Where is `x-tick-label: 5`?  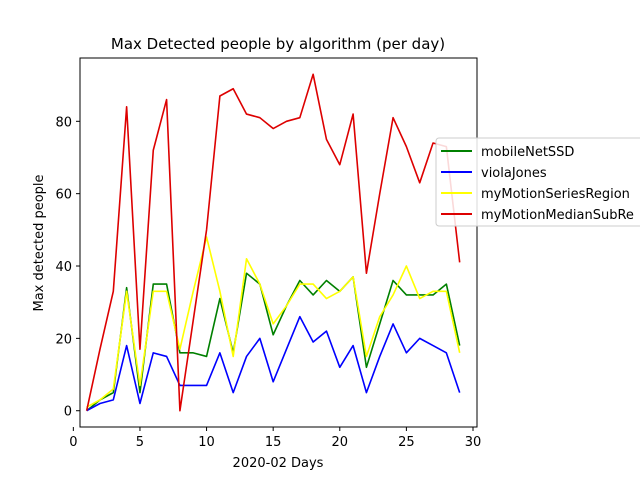
x-tick-label: 5 is located at coordinates (140, 442).